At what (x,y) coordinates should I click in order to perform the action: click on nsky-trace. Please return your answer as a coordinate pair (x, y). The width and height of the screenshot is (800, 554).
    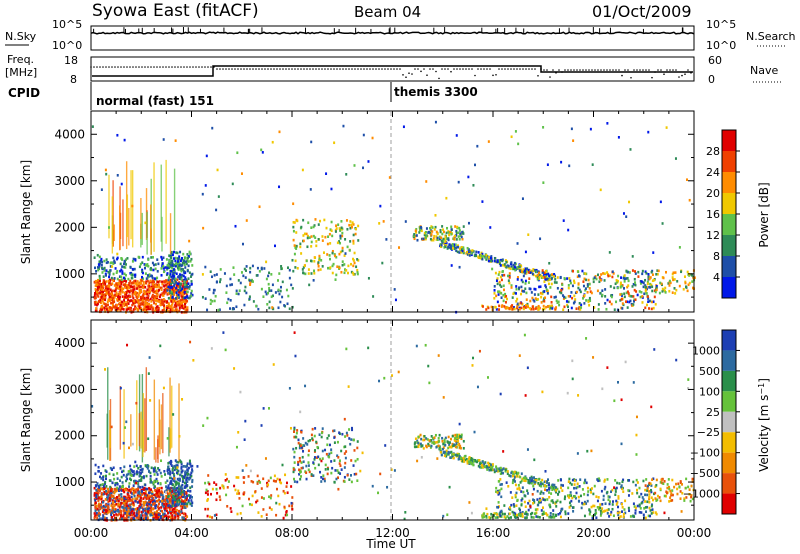
    Looking at the image, I should click on (392, 33).